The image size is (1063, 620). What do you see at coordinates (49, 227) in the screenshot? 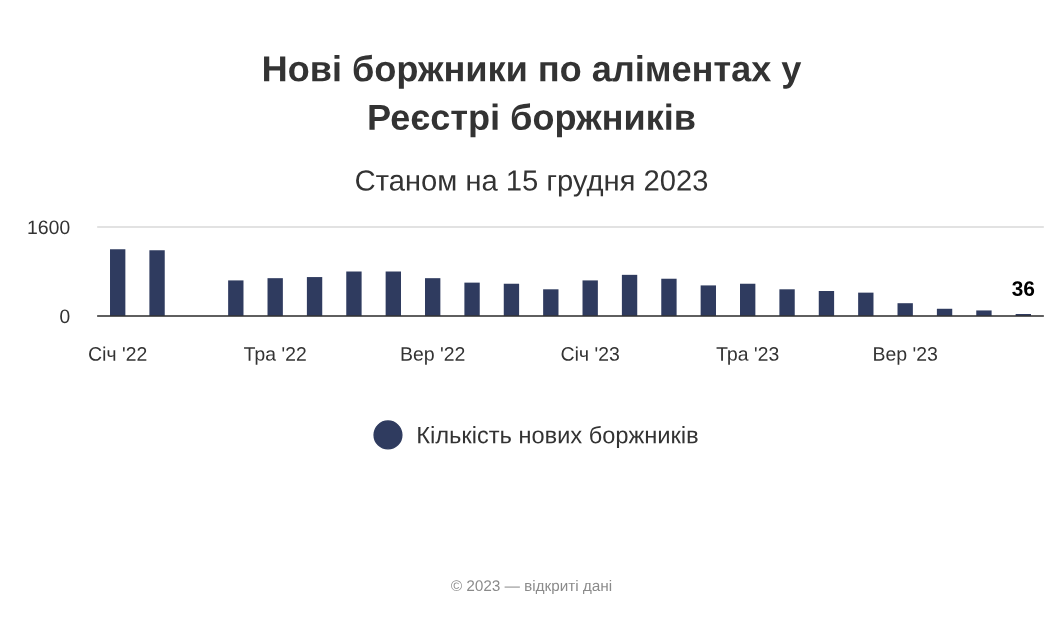
I see `y-tick-label: 1600` at bounding box center [49, 227].